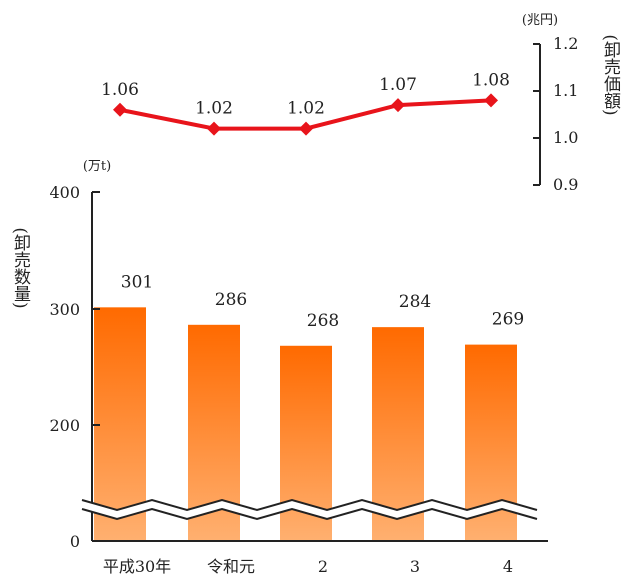 The image size is (625, 579). What do you see at coordinates (508, 320) in the screenshot?
I see `volume-value-label: 269` at bounding box center [508, 320].